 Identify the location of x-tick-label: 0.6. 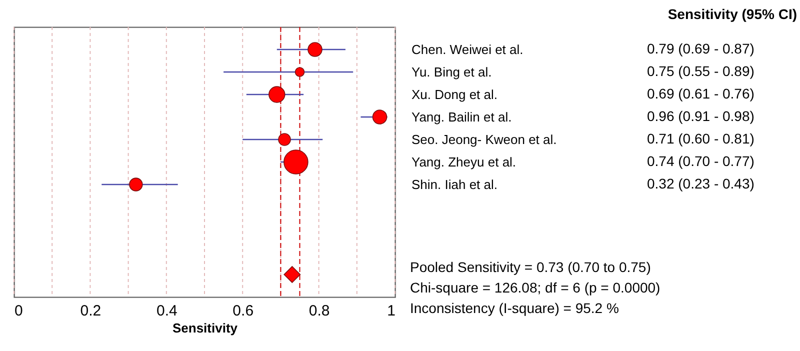
(243, 311).